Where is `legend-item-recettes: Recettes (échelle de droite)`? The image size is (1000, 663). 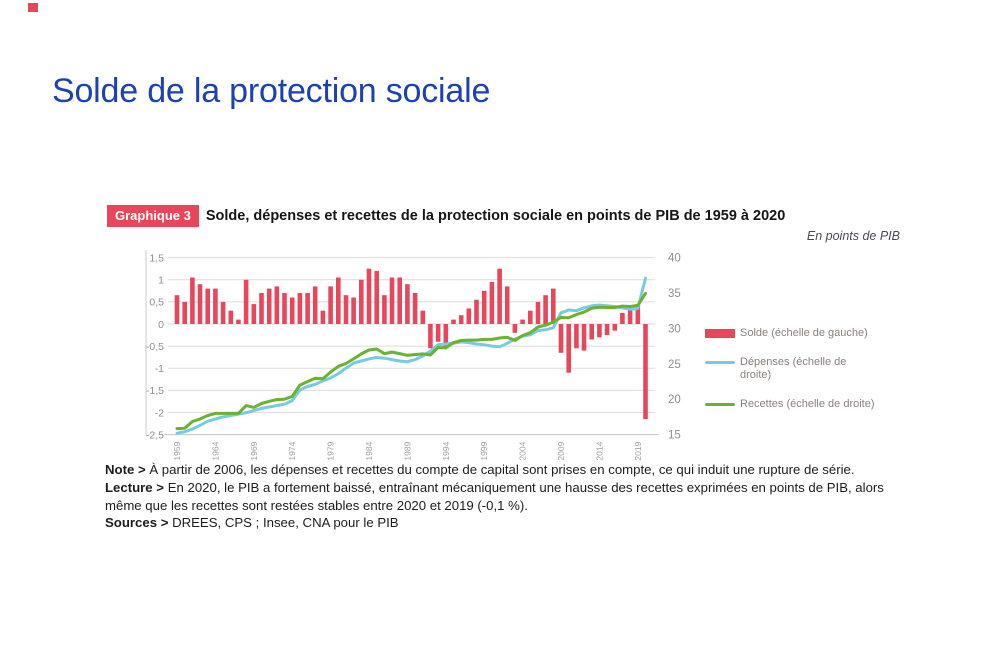
legend-item-recettes: Recettes (échelle de droite) is located at coordinates (790, 405).